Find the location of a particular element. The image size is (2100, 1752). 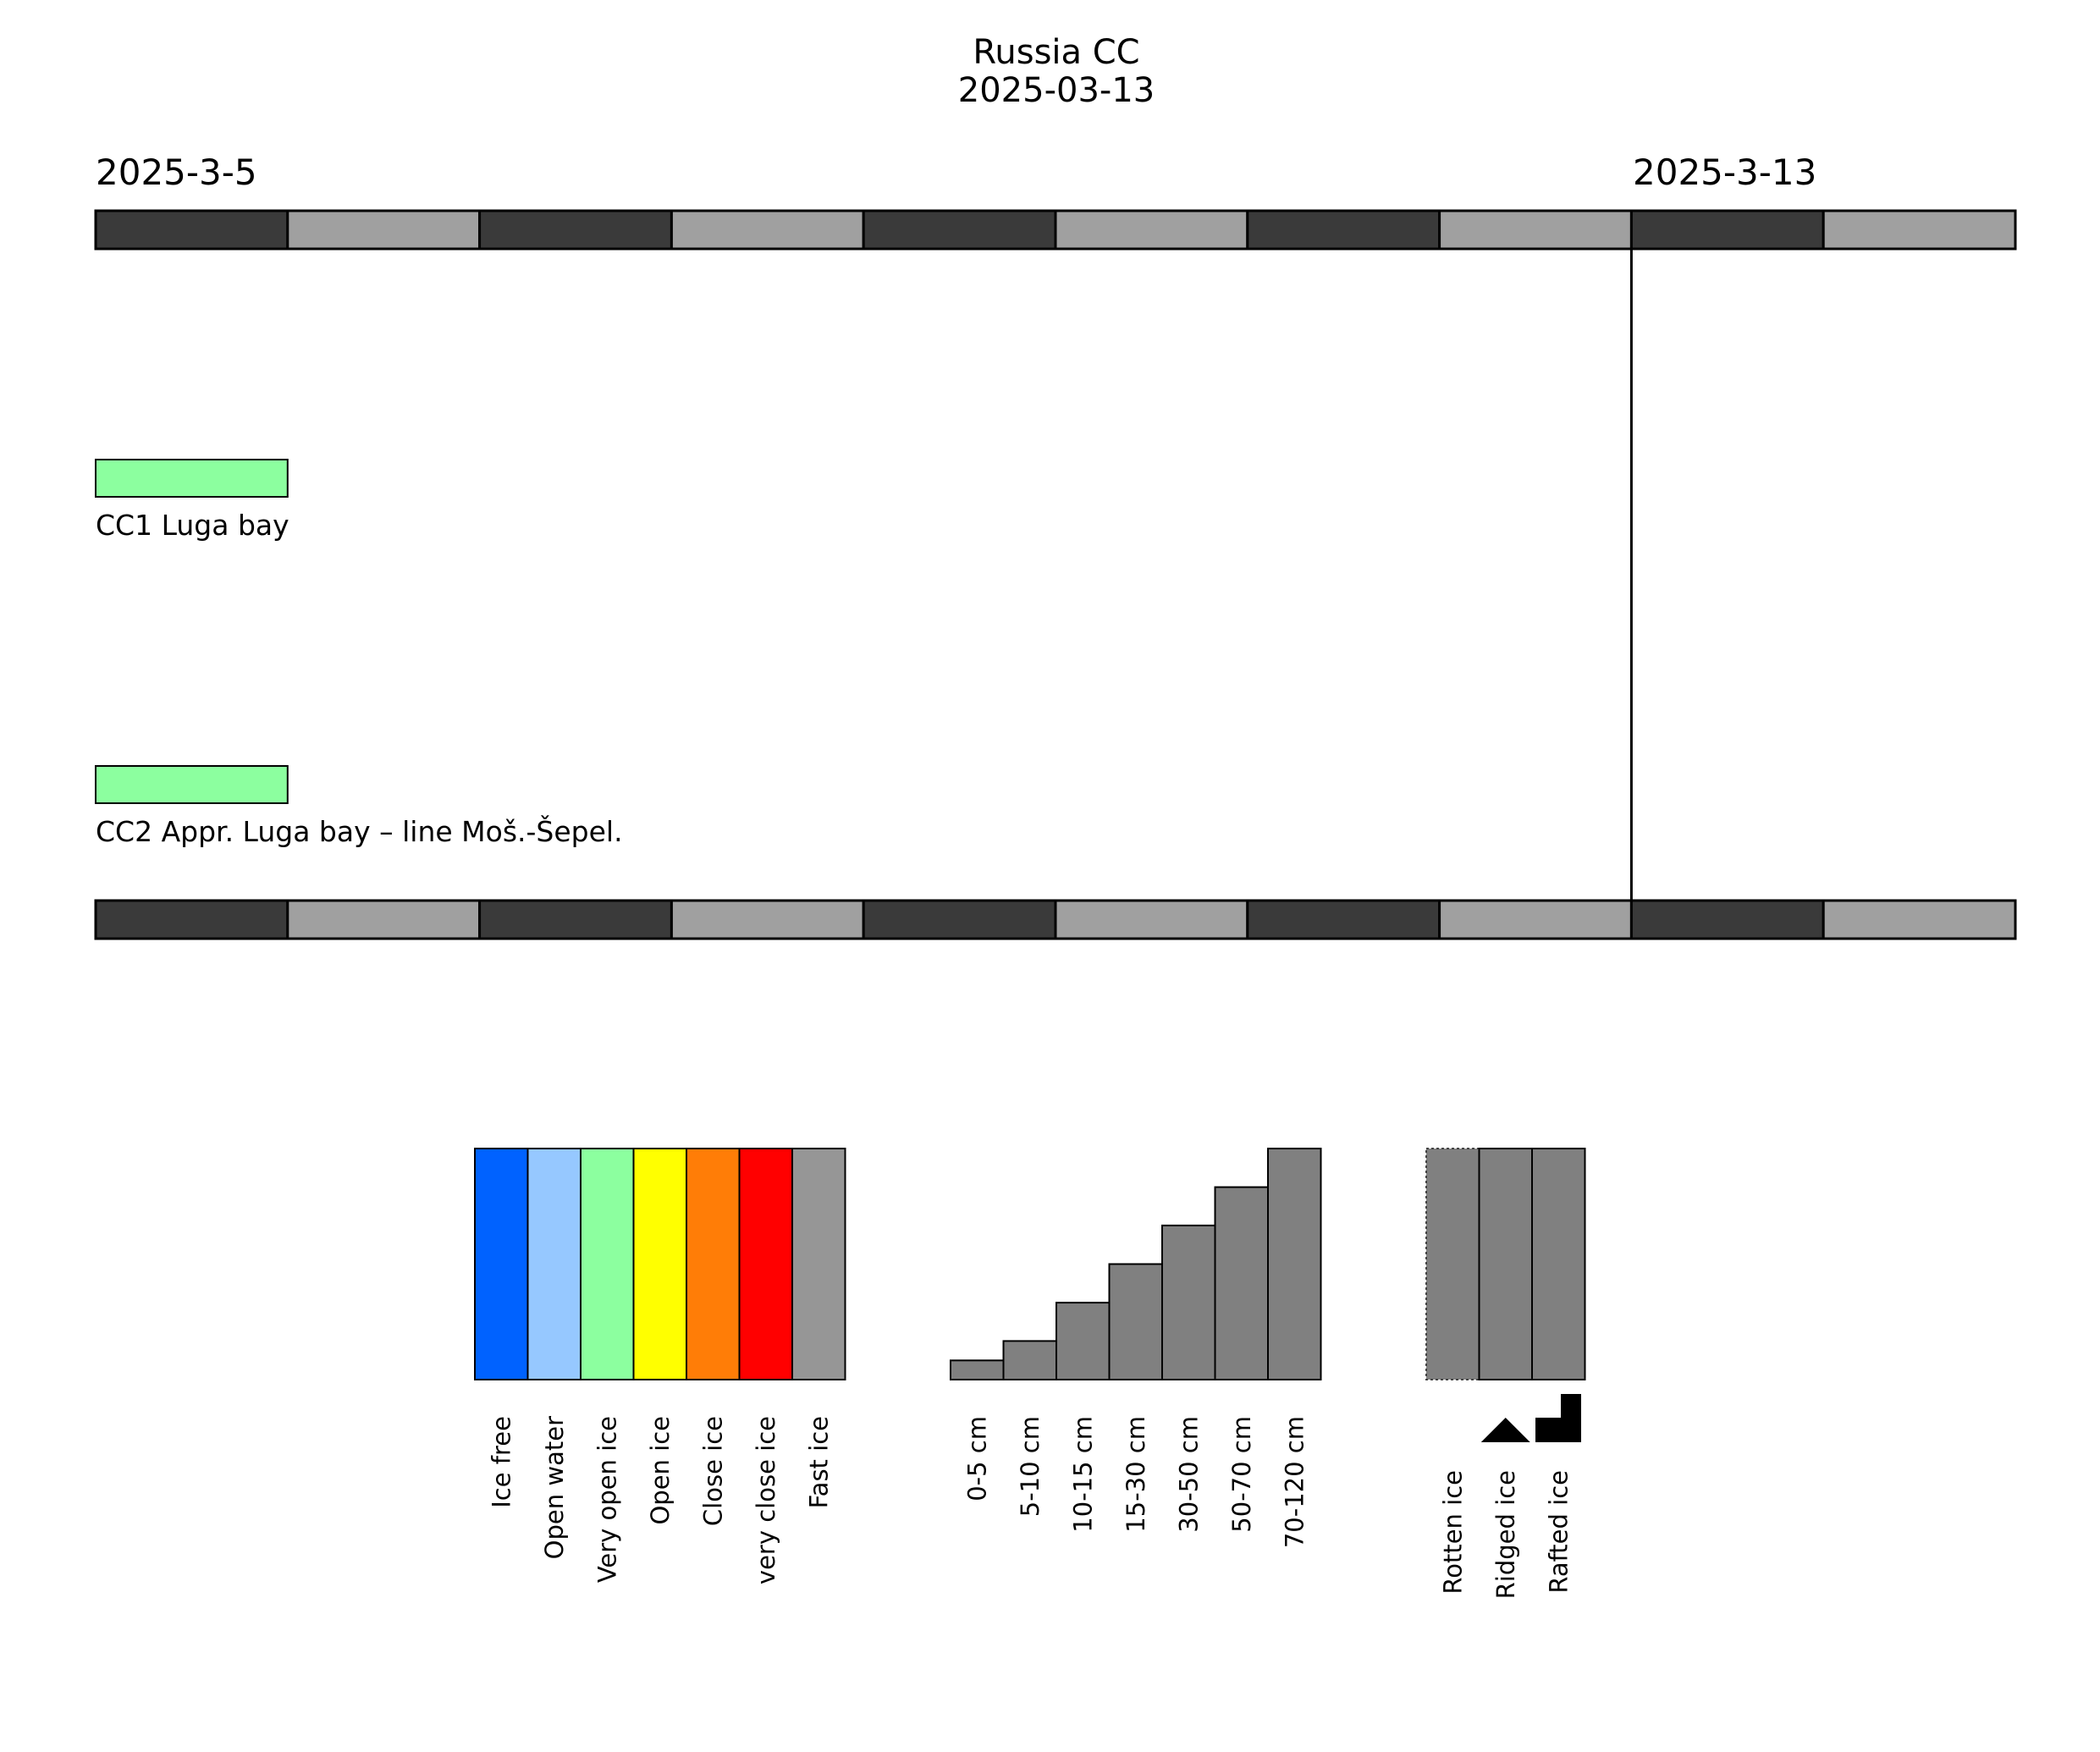

row-label: CC2 Appr. Luga bay – line Moš.-Šepel. is located at coordinates (360, 831).